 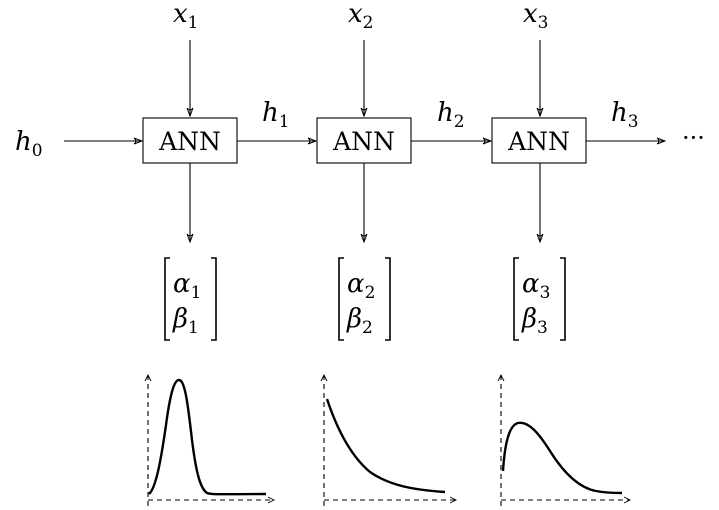 What do you see at coordinates (361, 16) in the screenshot?
I see `input-label-x2: x2` at bounding box center [361, 16].